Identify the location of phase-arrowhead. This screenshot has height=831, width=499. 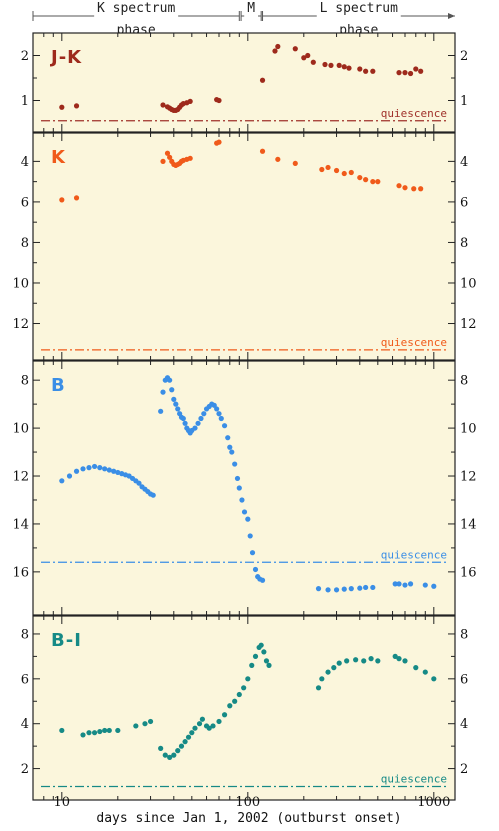
(451, 16).